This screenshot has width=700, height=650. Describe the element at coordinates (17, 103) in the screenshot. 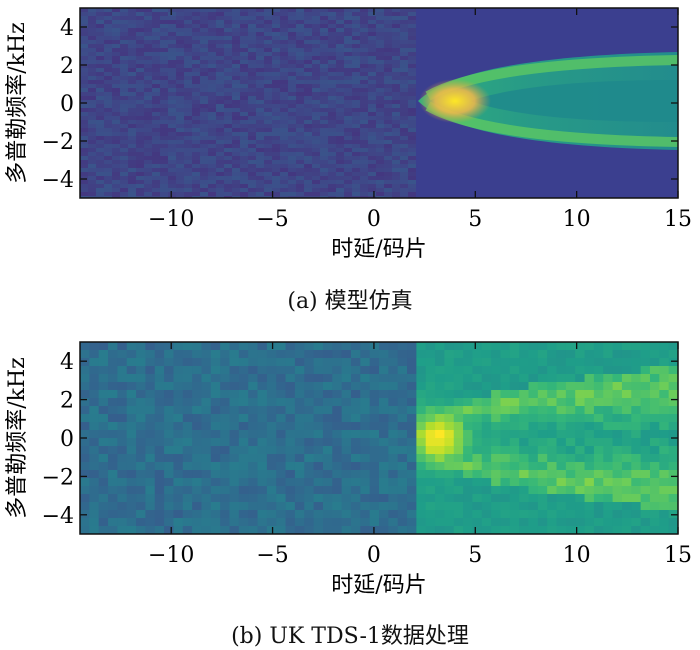

I see `y-axis-label-a: 多普勒频率/kHz` at that location.